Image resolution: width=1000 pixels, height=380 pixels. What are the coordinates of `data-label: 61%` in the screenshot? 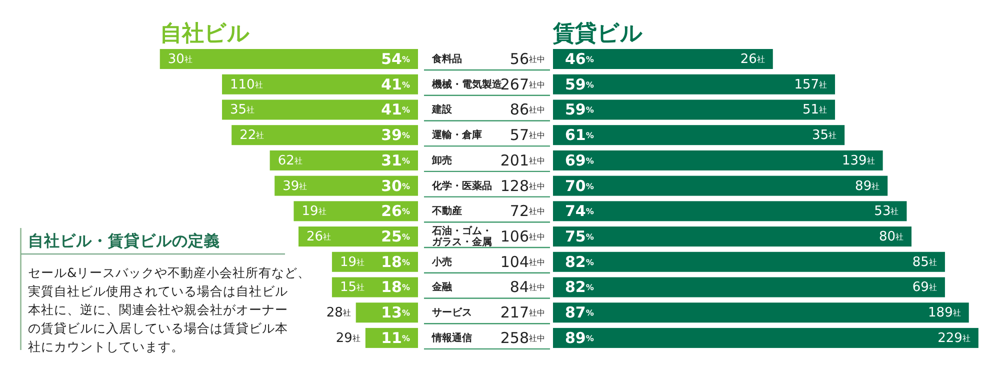 It's located at (579, 135).